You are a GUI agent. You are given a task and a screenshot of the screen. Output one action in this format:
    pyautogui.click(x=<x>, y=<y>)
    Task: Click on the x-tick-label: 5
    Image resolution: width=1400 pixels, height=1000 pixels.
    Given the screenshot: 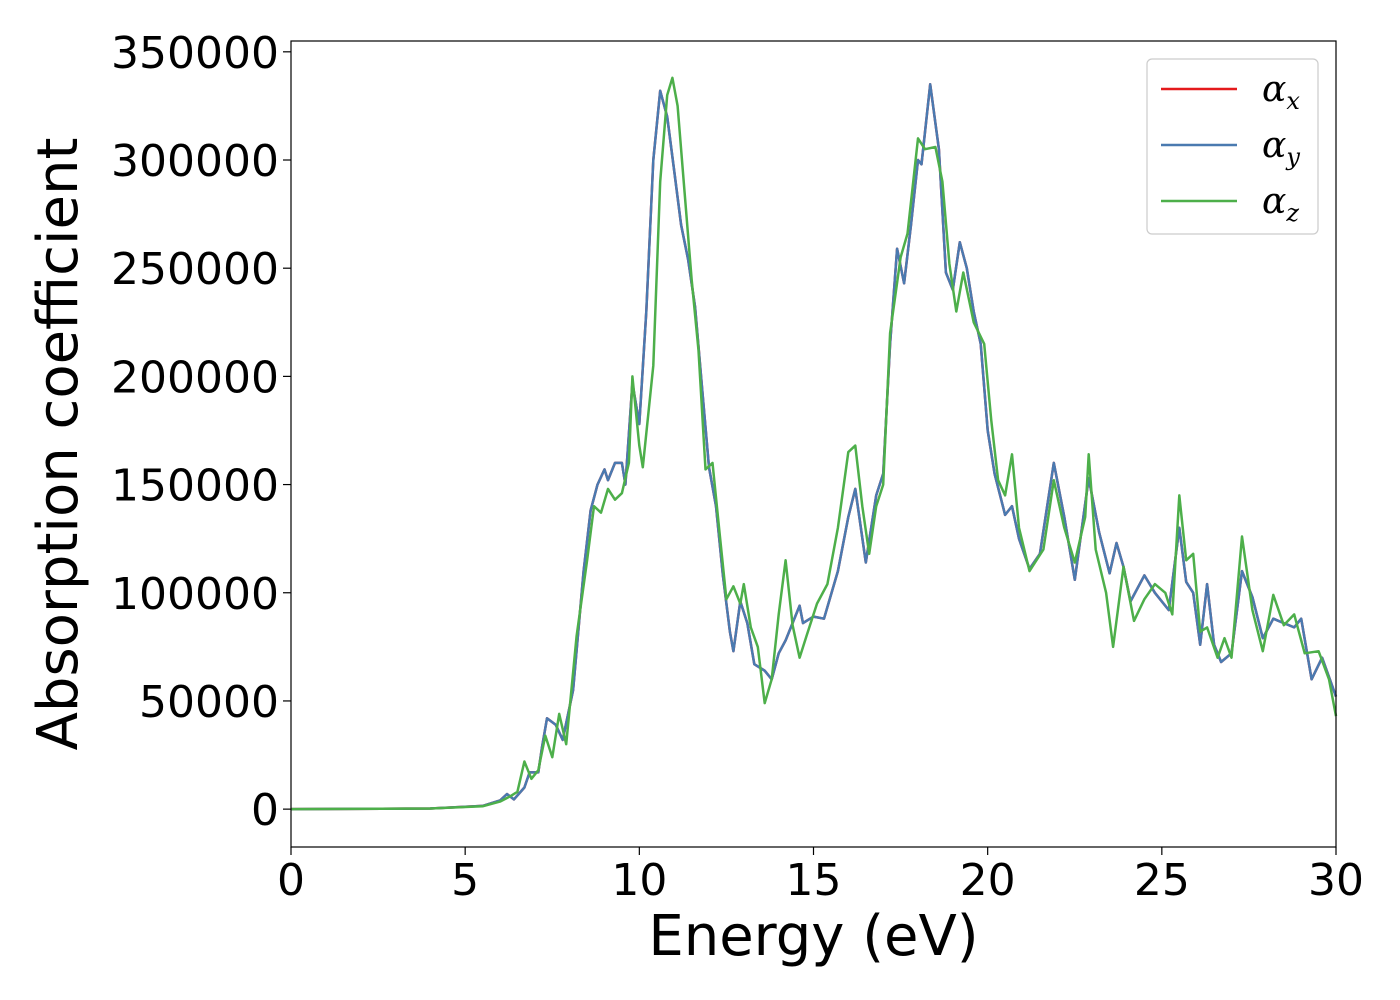 What is the action you would take?
    pyautogui.click(x=465, y=880)
    